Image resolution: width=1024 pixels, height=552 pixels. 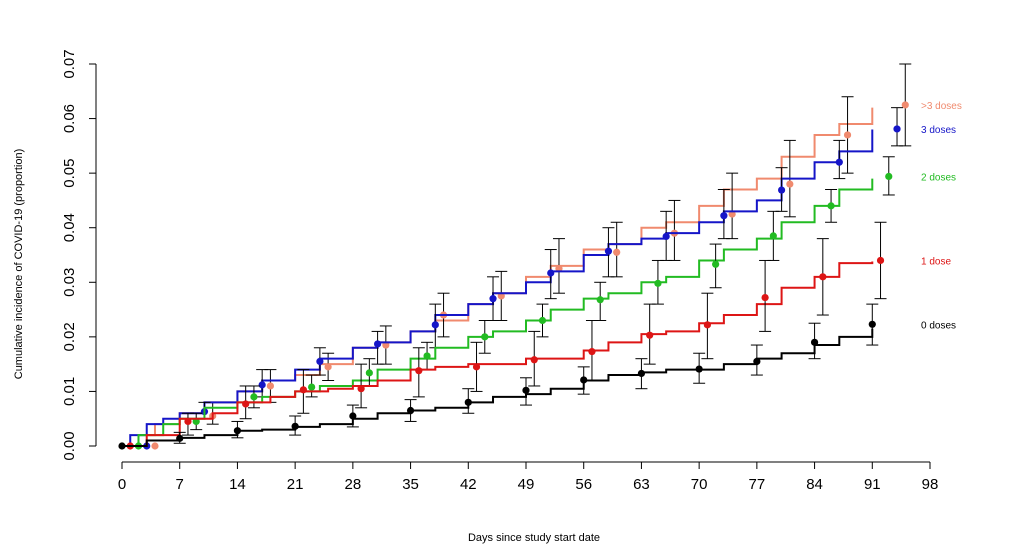 What do you see at coordinates (69, 227) in the screenshot?
I see `y-tick-label: 0.04` at bounding box center [69, 227].